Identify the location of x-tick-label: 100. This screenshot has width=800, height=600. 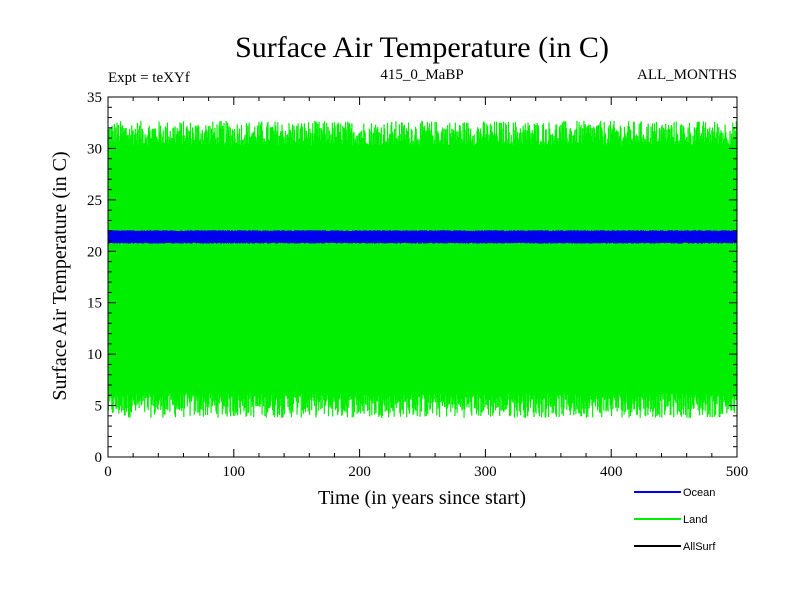
(234, 472).